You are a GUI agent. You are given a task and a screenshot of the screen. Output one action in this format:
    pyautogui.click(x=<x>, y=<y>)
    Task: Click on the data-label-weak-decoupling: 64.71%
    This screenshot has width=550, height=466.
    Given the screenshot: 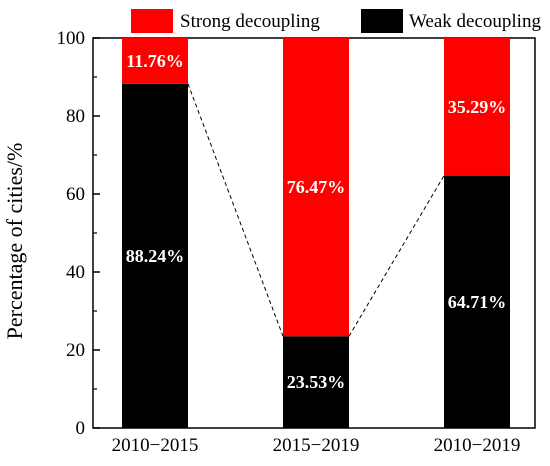 What is the action you would take?
    pyautogui.click(x=477, y=302)
    